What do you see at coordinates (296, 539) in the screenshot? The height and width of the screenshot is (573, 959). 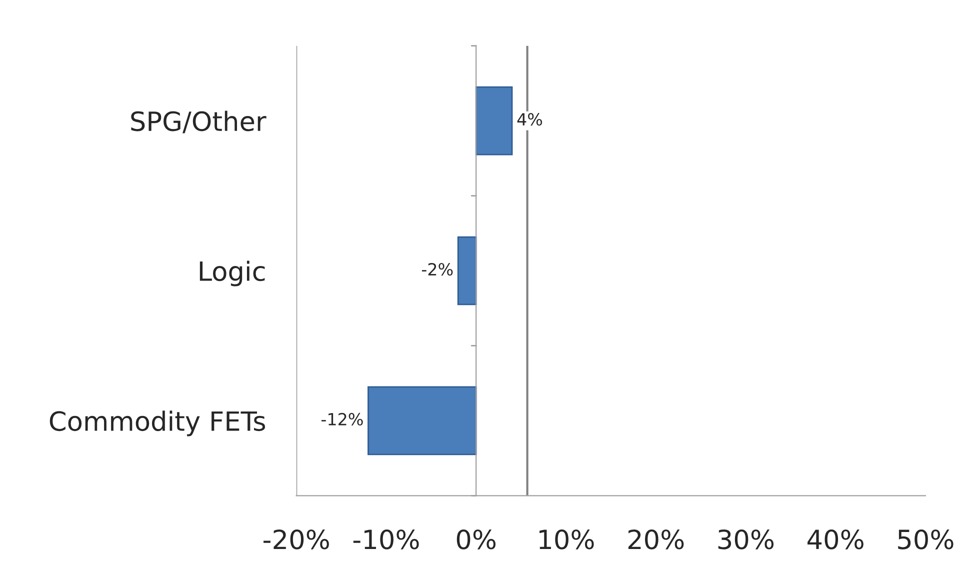 I see `x-tick-label: -20%` at bounding box center [296, 539].